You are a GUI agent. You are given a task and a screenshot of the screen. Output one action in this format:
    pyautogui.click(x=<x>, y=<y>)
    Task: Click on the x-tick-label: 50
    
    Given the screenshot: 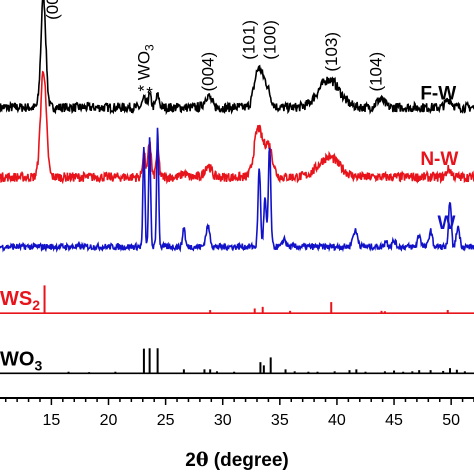 What is the action you would take?
    pyautogui.click(x=451, y=420)
    